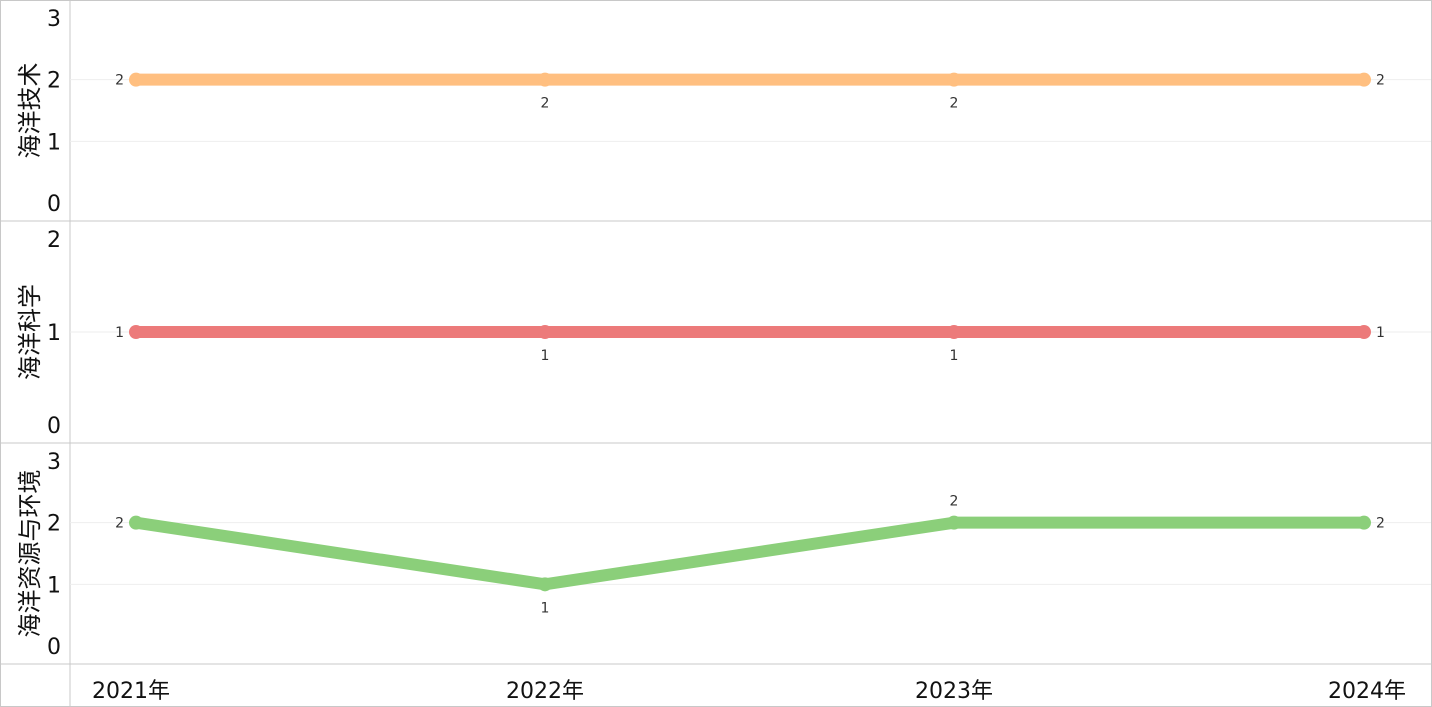 Image resolution: width=1432 pixels, height=707 pixels. What do you see at coordinates (954, 691) in the screenshot?
I see `x-tick-label: 2023年` at bounding box center [954, 691].